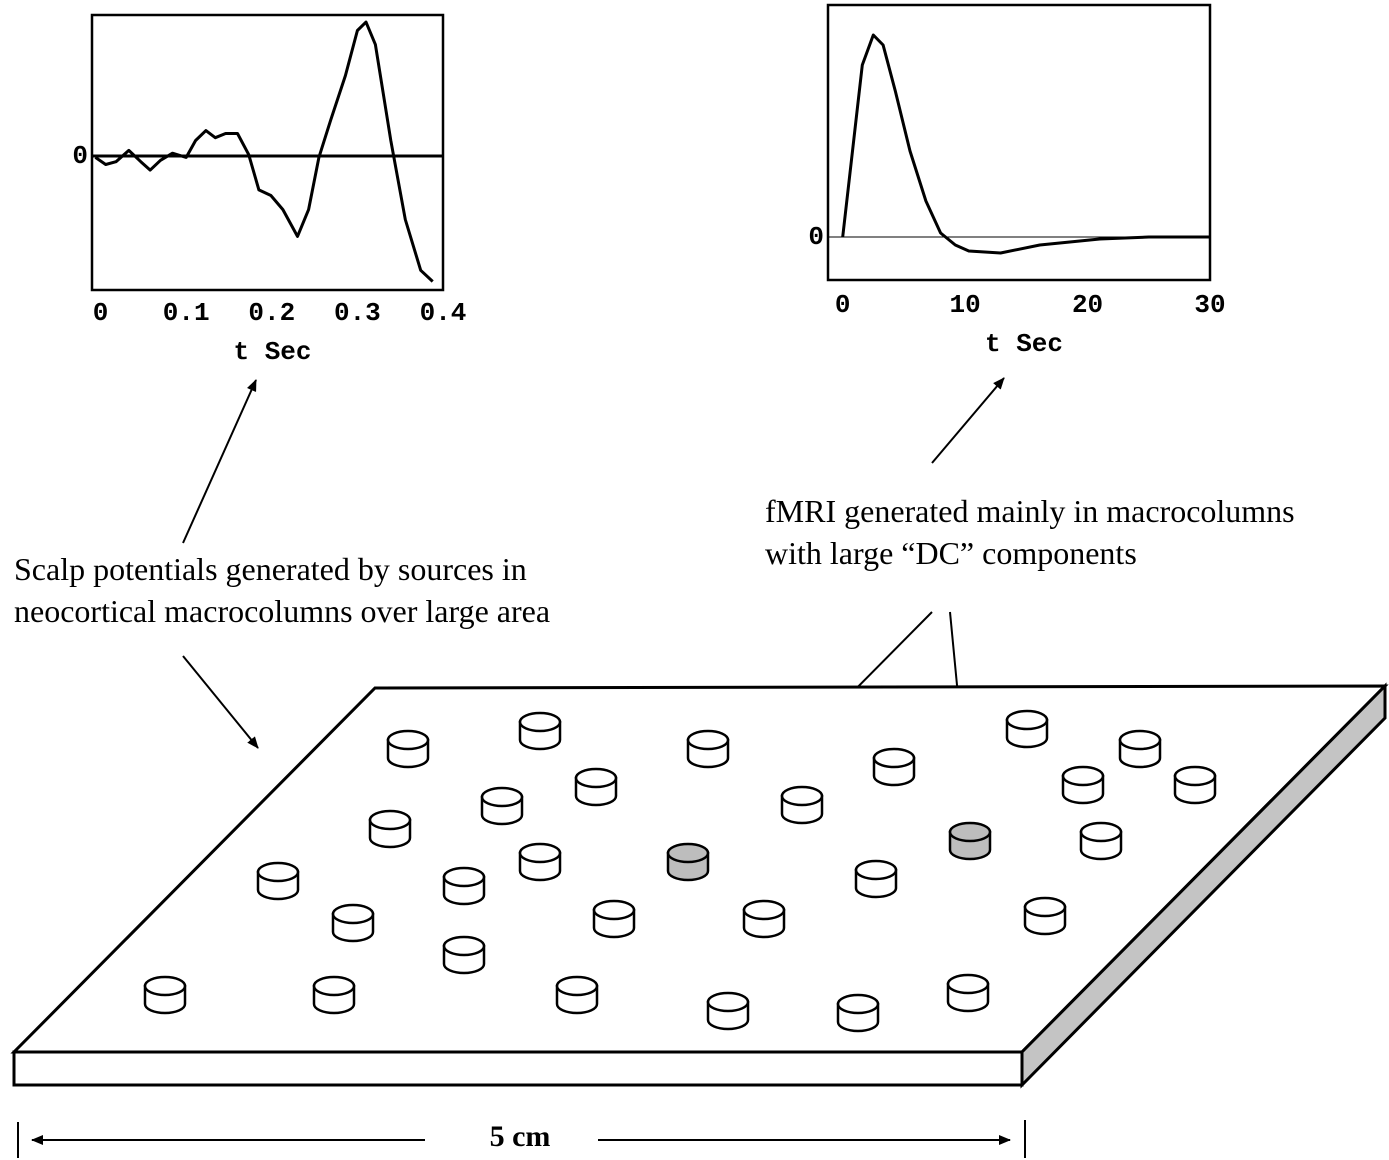  I want to click on scale-bar, so click(521, 1139).